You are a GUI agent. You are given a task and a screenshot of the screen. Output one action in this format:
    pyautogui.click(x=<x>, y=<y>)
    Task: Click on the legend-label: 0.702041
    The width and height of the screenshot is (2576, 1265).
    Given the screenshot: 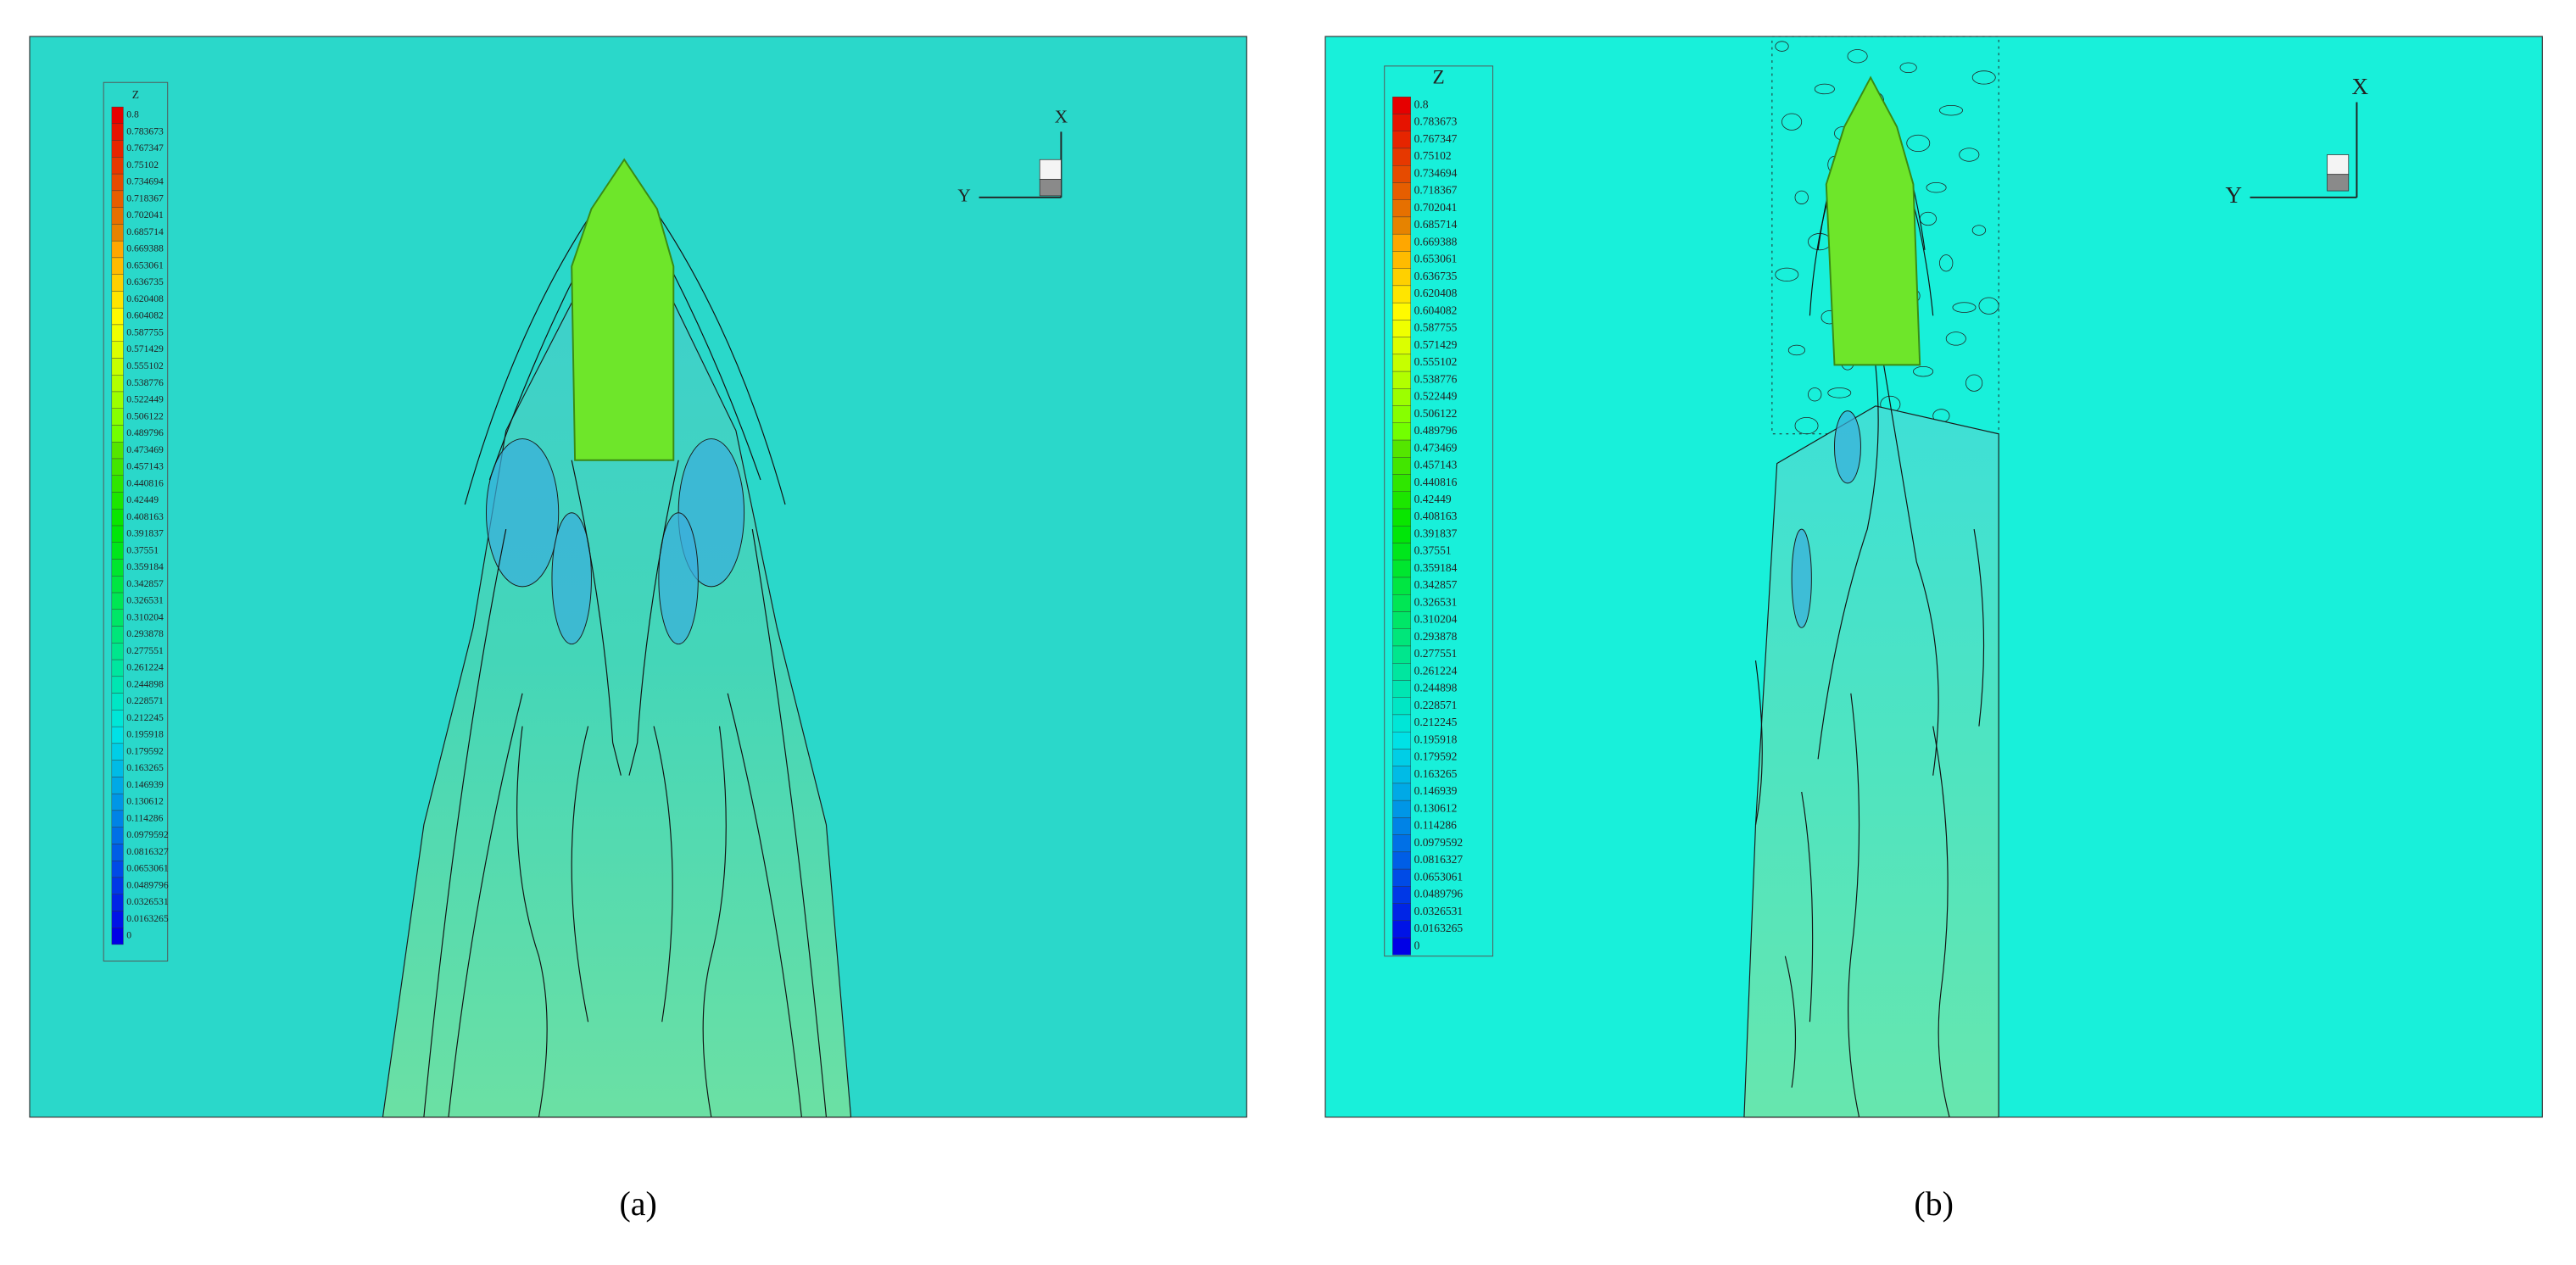 What is the action you would take?
    pyautogui.click(x=145, y=214)
    